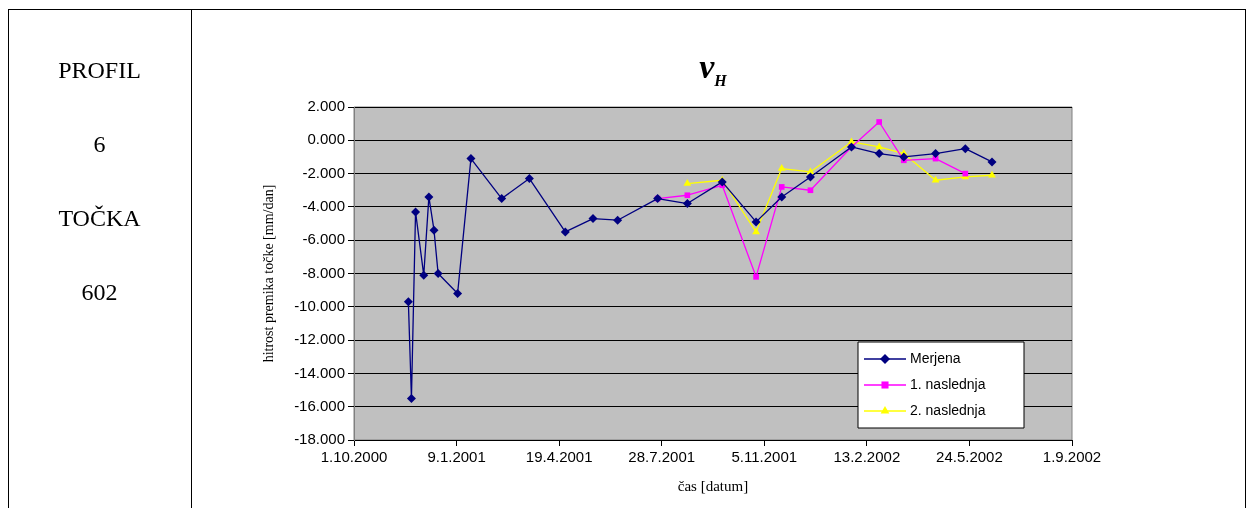 This screenshot has height=508, width=1249. Describe the element at coordinates (1072, 457) in the screenshot. I see `x-tick-label: 1.9.2002` at that location.